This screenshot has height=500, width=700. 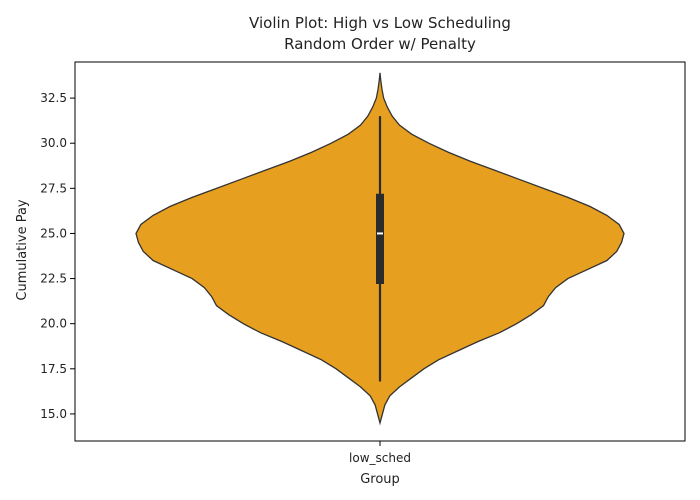 I want to click on x-axis-label: Group, so click(x=380, y=479).